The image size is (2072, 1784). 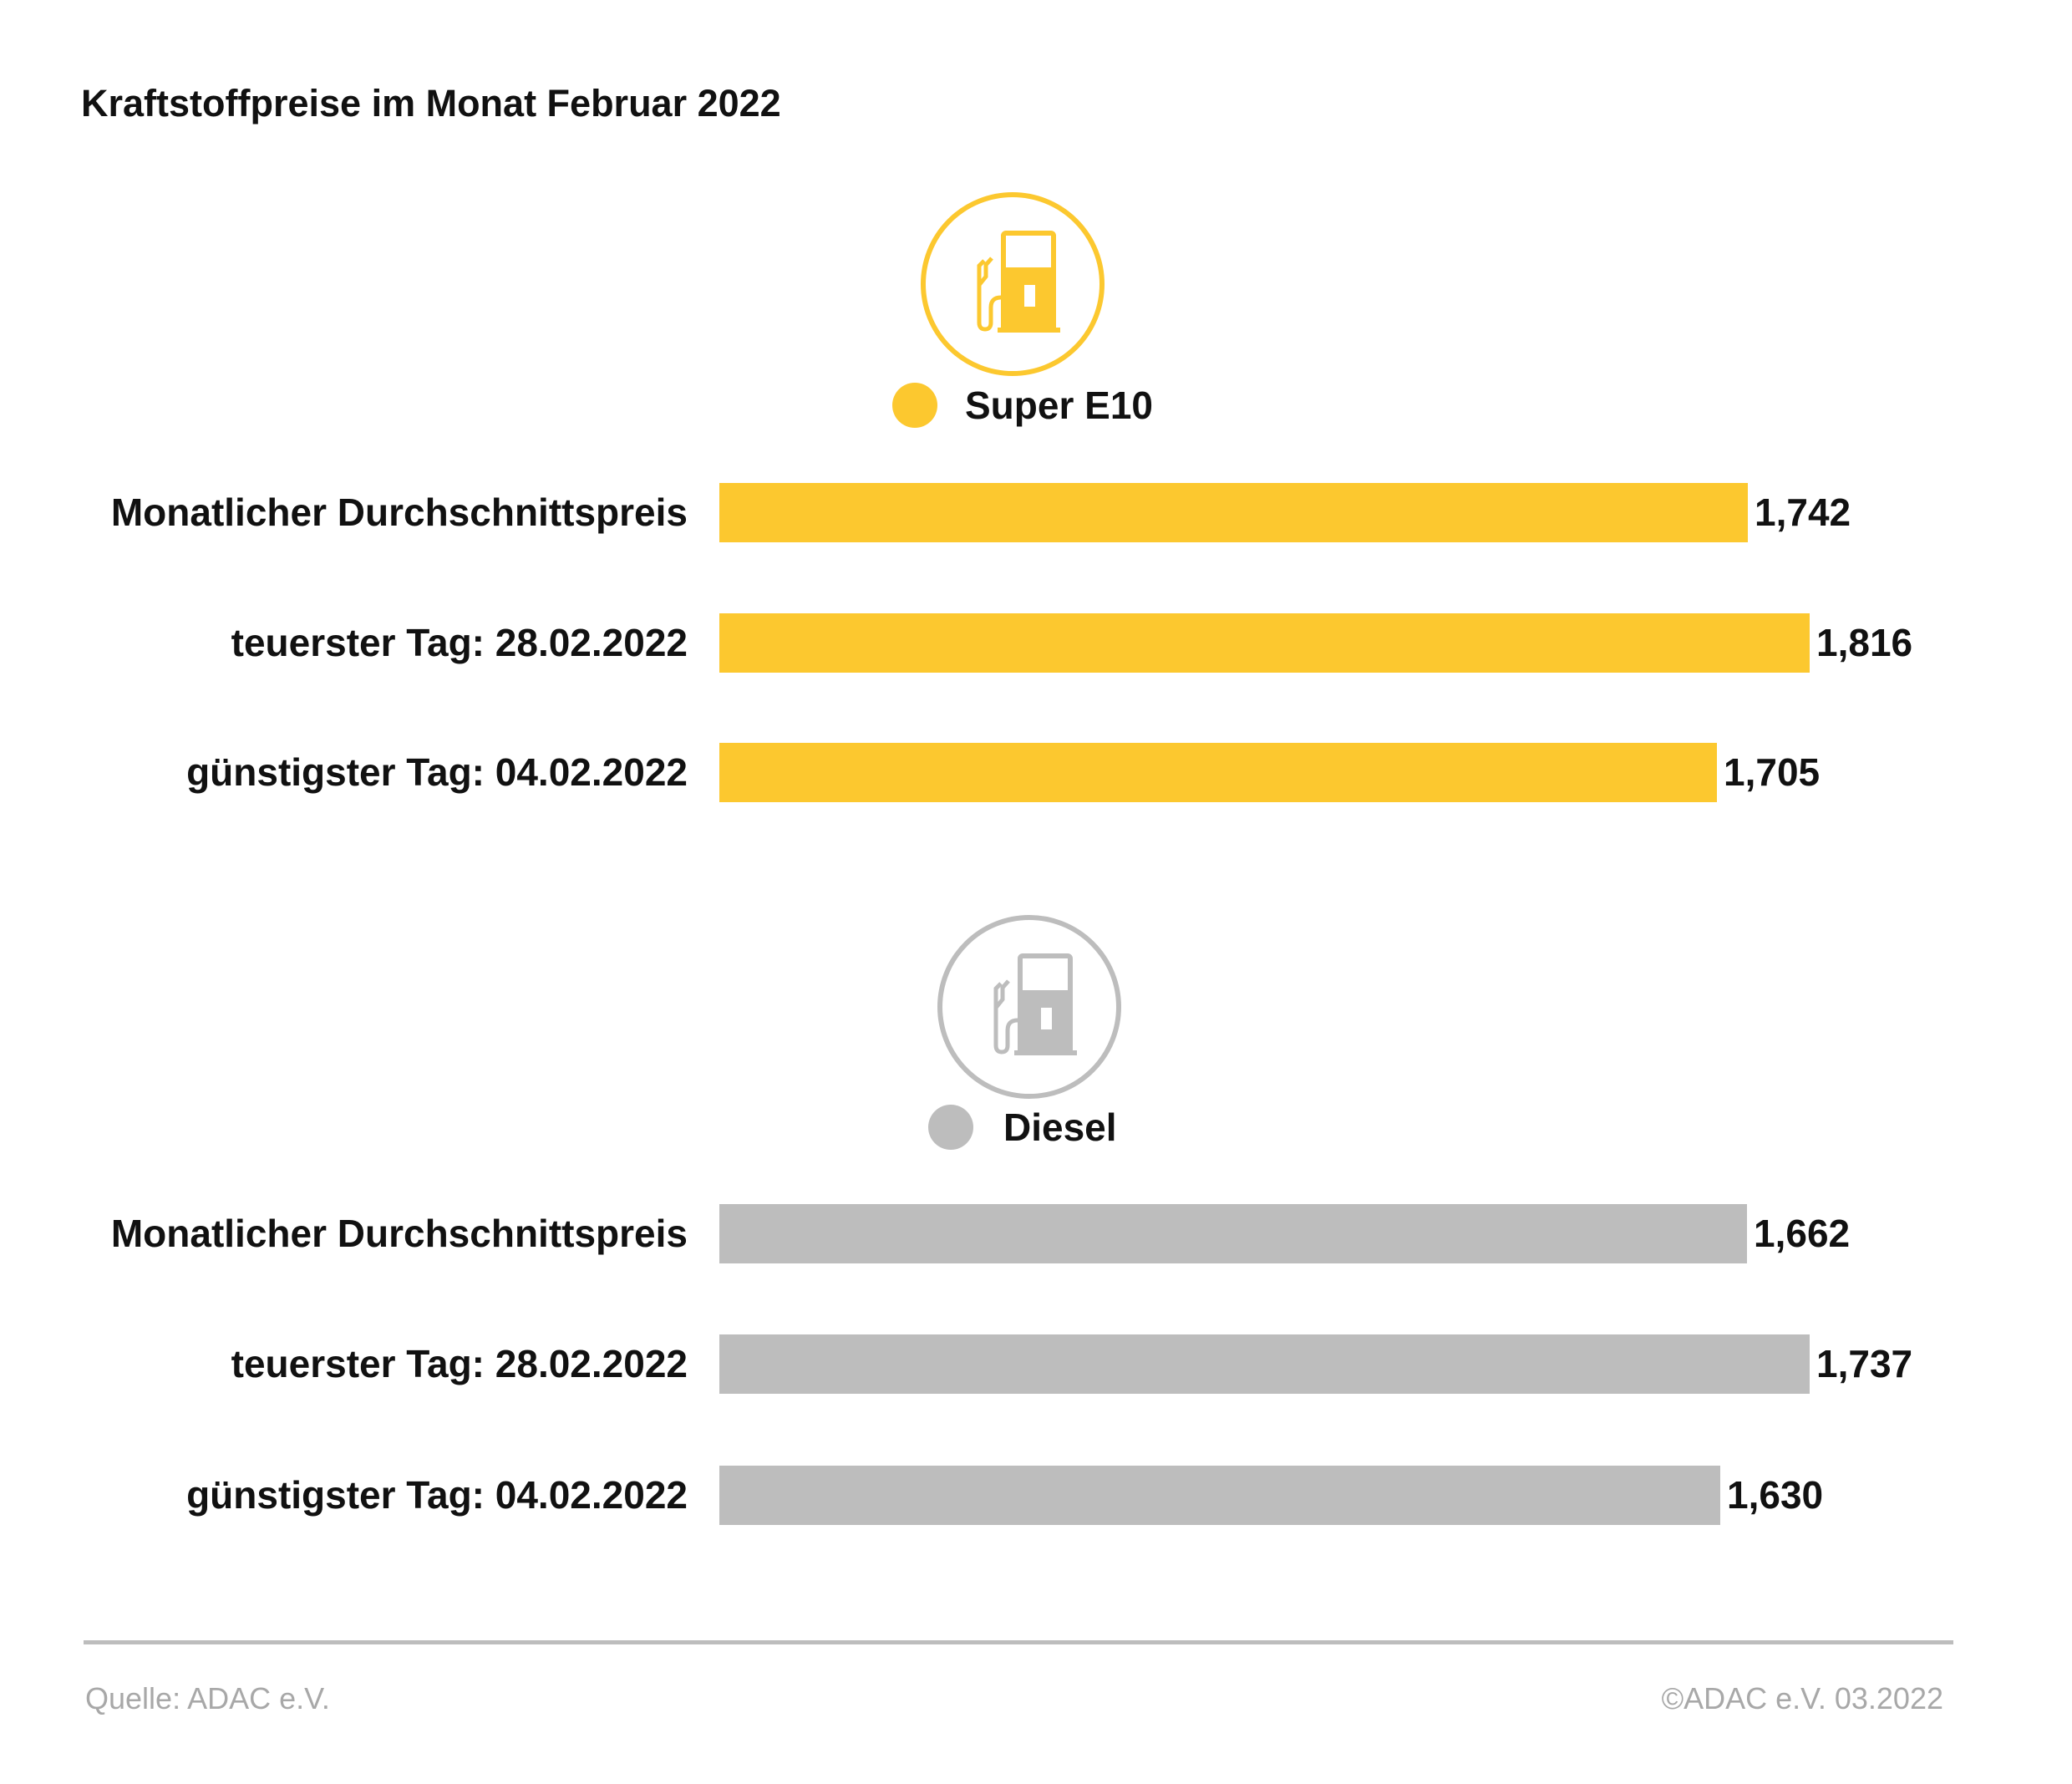 I want to click on footer-divider, so click(x=1019, y=1642).